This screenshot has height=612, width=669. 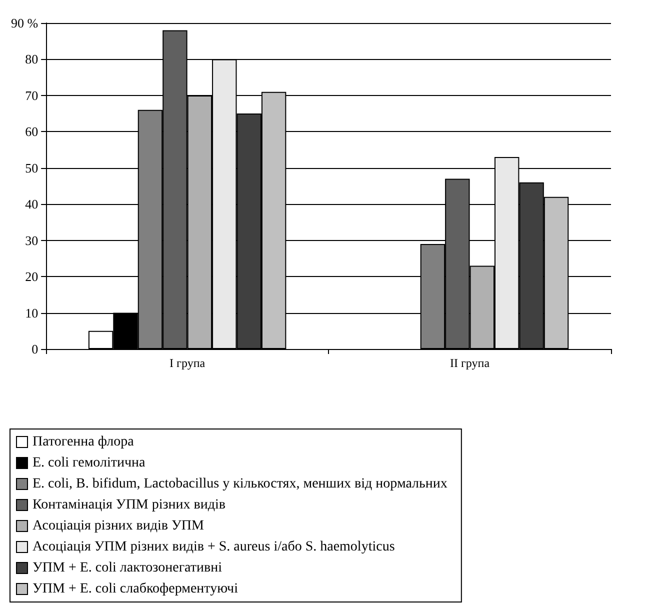 I want to click on legend-label: Асоціація УПМ різних видів + S. aureus і/або S. haemolyticus, so click(x=213, y=547).